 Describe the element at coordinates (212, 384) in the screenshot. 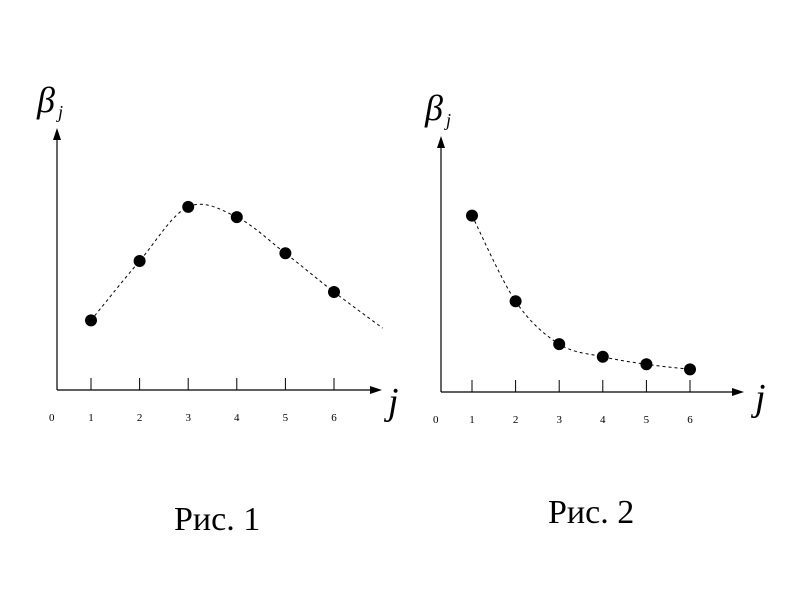

I see `chart-1-ticks` at that location.